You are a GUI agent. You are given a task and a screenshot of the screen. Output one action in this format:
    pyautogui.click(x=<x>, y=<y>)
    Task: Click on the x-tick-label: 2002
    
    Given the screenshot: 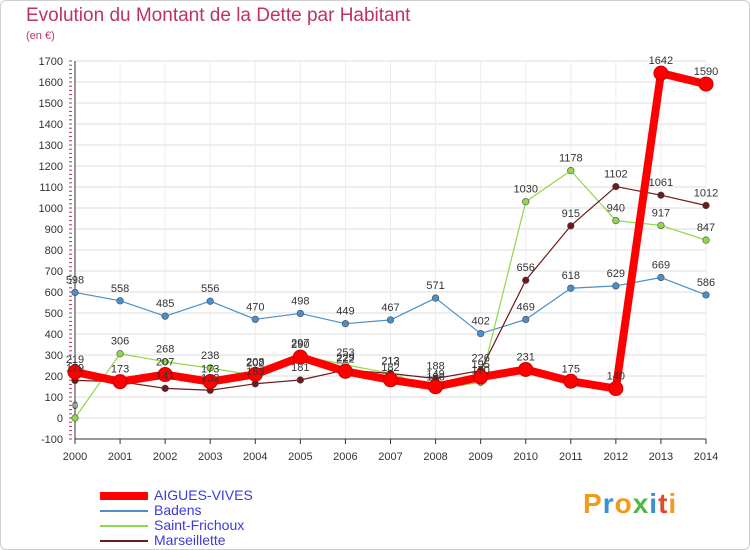 What is the action you would take?
    pyautogui.click(x=165, y=457)
    